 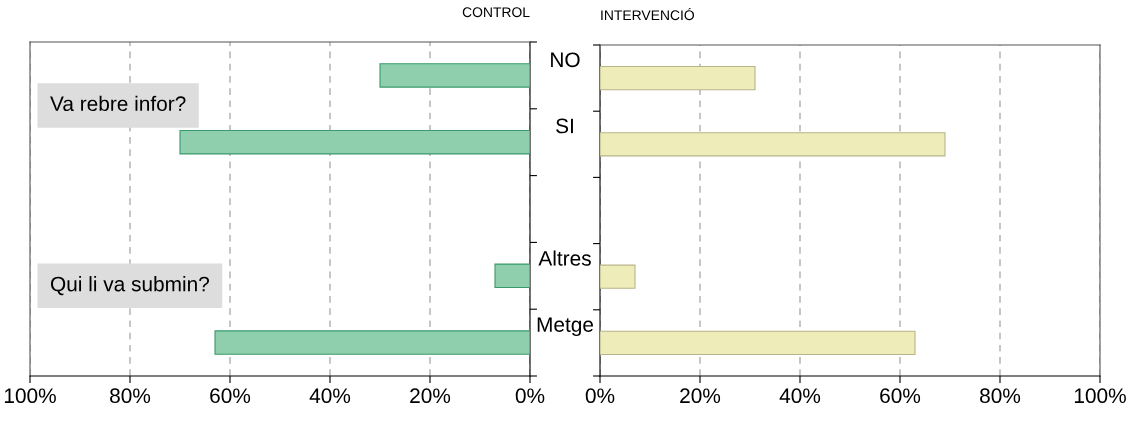 What do you see at coordinates (648, 14) in the screenshot?
I see `chart-title: INTERVENCIÓ` at bounding box center [648, 14].